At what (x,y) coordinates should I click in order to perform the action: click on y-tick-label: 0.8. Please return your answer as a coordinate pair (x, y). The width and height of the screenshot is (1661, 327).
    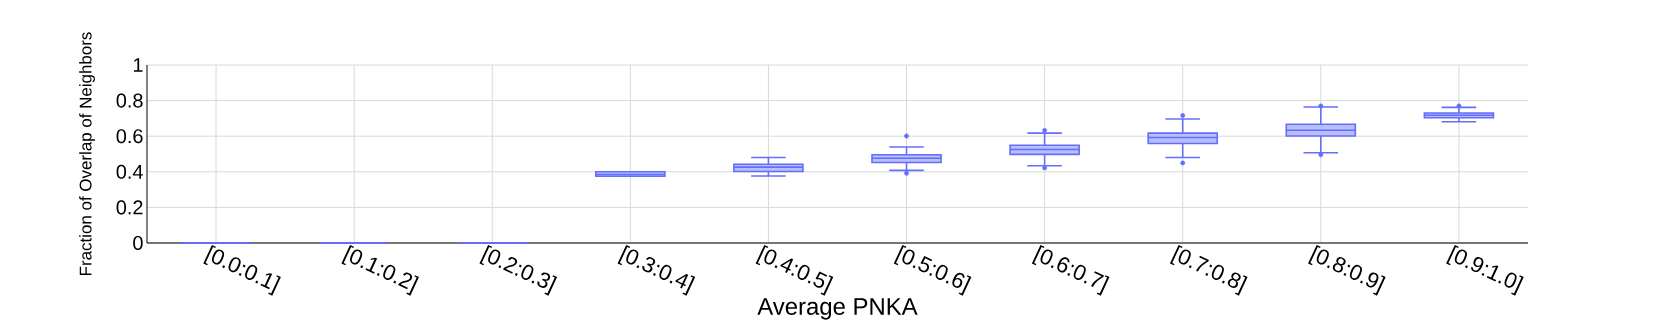
    Looking at the image, I should click on (129, 100).